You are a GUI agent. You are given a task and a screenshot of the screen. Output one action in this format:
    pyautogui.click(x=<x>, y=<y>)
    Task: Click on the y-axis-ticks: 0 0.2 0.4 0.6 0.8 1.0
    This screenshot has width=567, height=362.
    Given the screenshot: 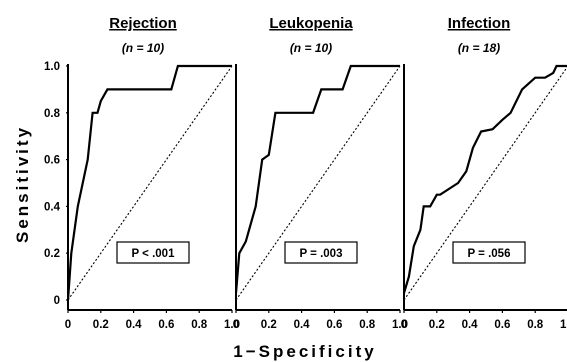 What is the action you would take?
    pyautogui.click(x=56, y=184)
    